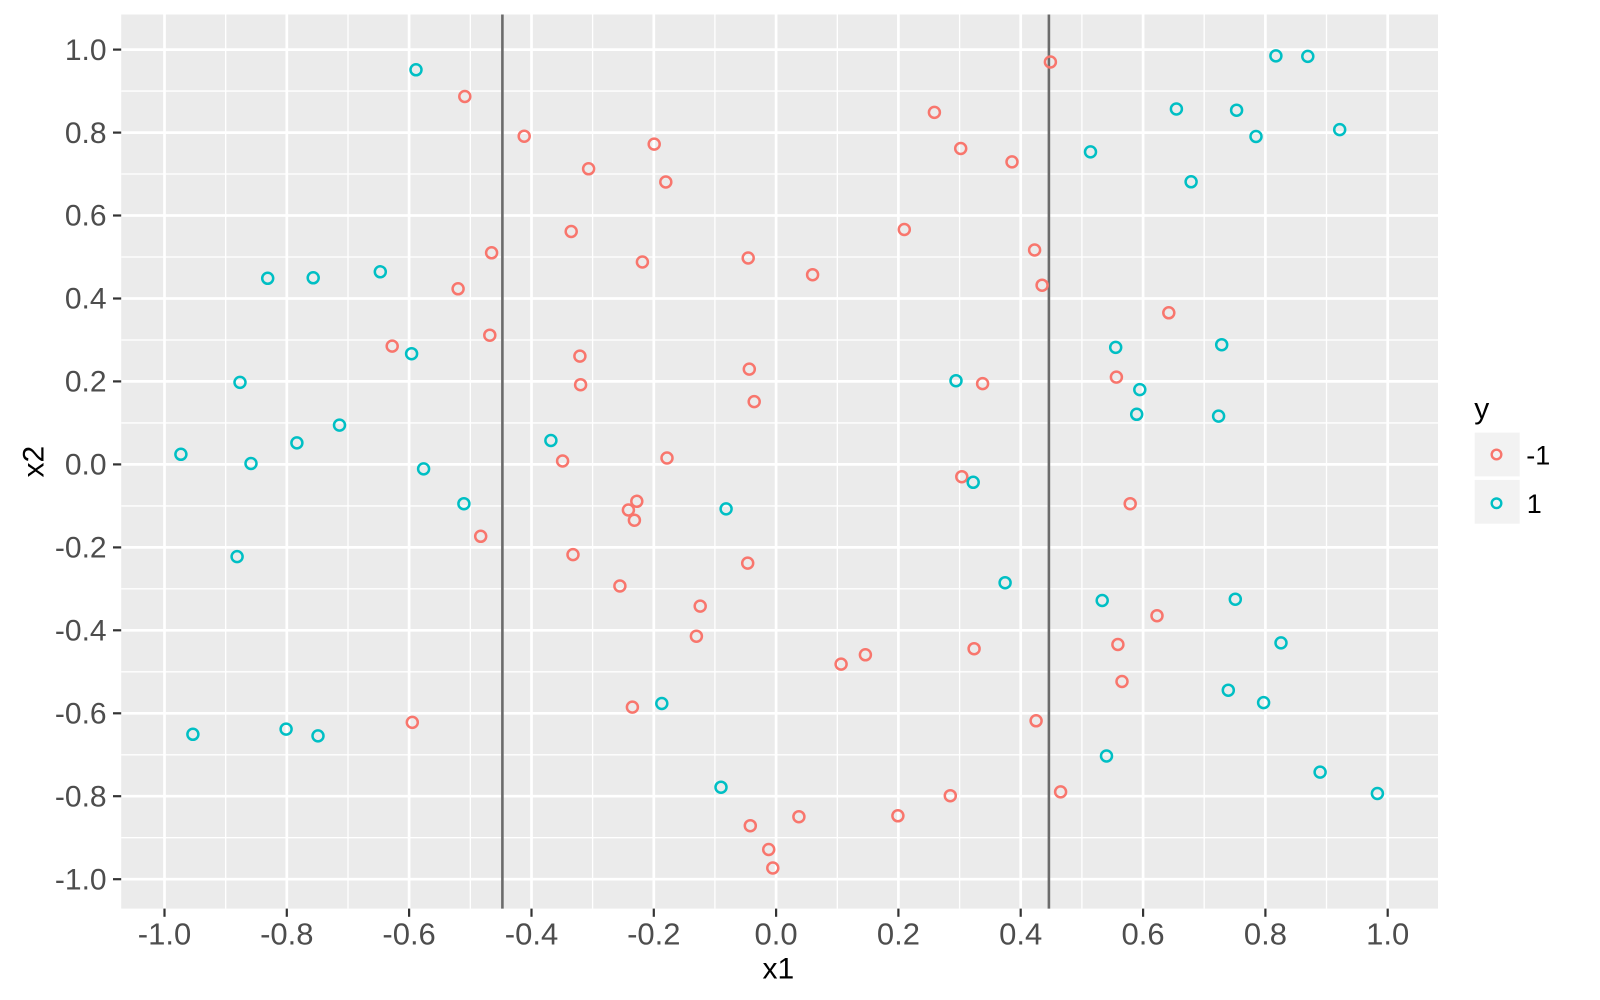 Image resolution: width=1600 pixels, height=1000 pixels. What do you see at coordinates (778, 969) in the screenshot?
I see `svg-text: x1` at bounding box center [778, 969].